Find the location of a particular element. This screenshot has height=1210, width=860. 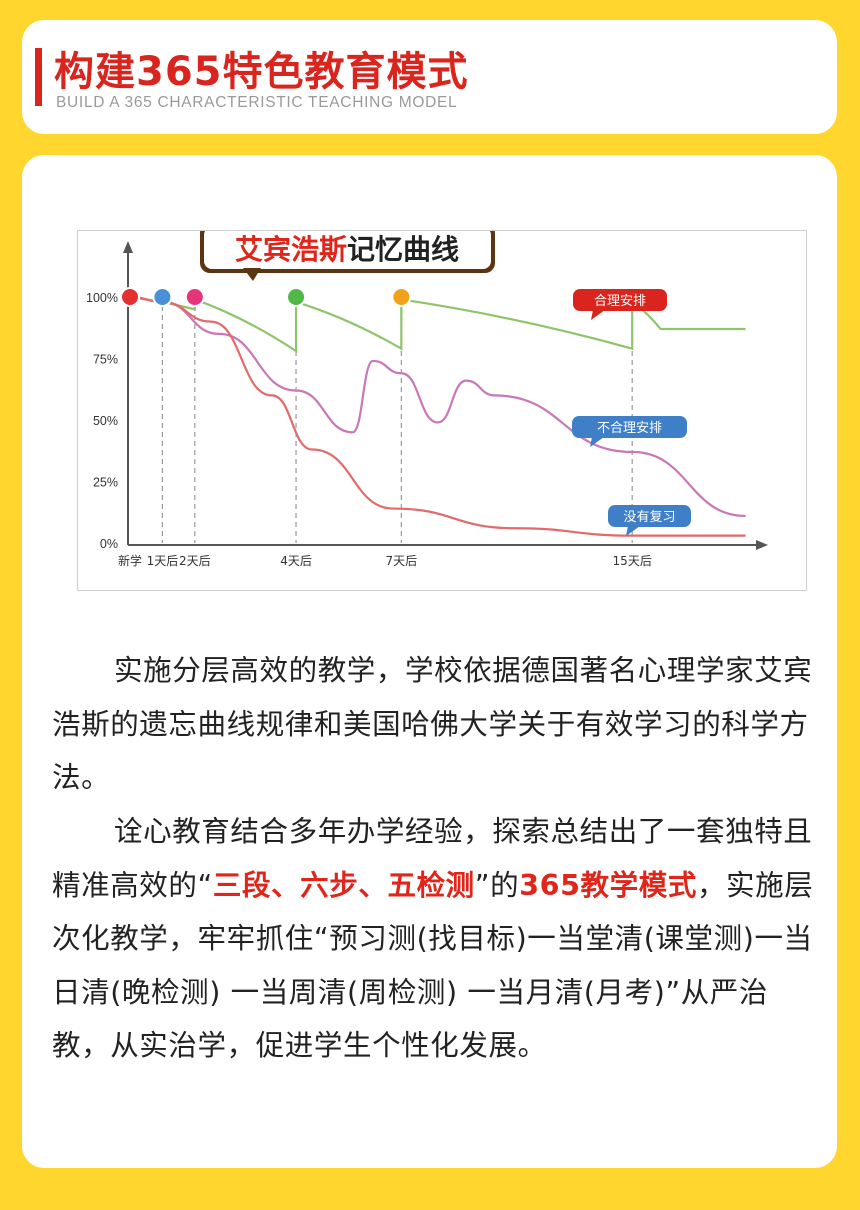

x-tick-label: 2天后 is located at coordinates (195, 561).